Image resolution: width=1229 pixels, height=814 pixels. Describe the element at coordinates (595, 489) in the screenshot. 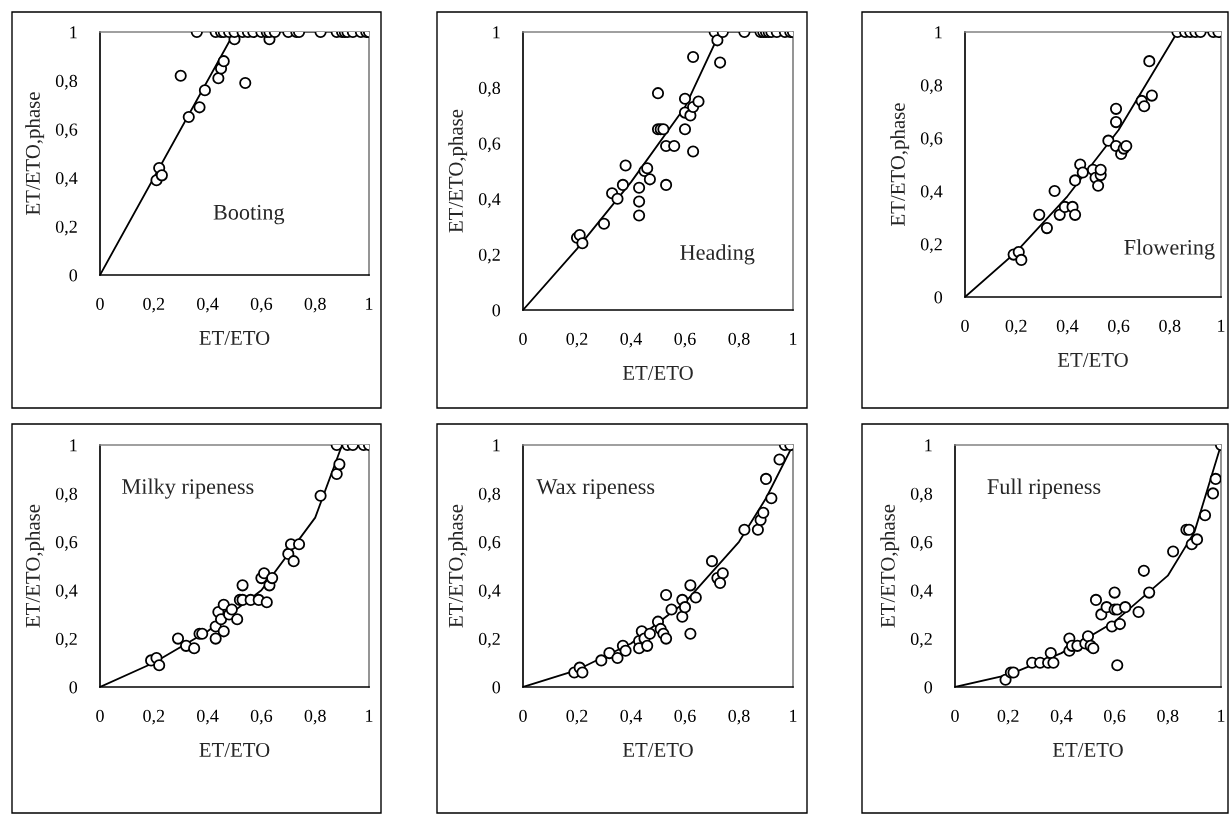

I see `annotation: Wax ripeness` at that location.